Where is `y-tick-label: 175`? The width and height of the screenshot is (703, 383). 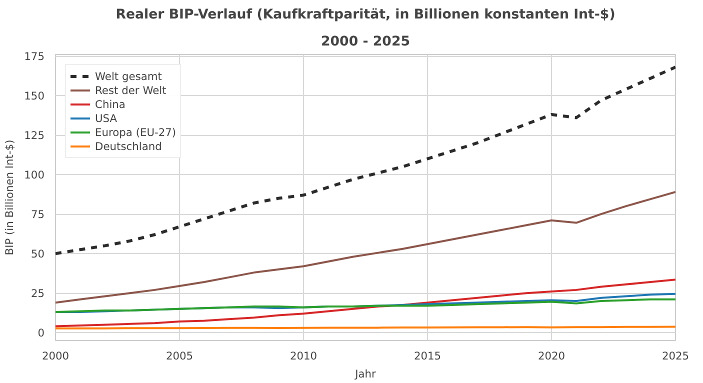 y-tick-label: 175 is located at coordinates (34, 57).